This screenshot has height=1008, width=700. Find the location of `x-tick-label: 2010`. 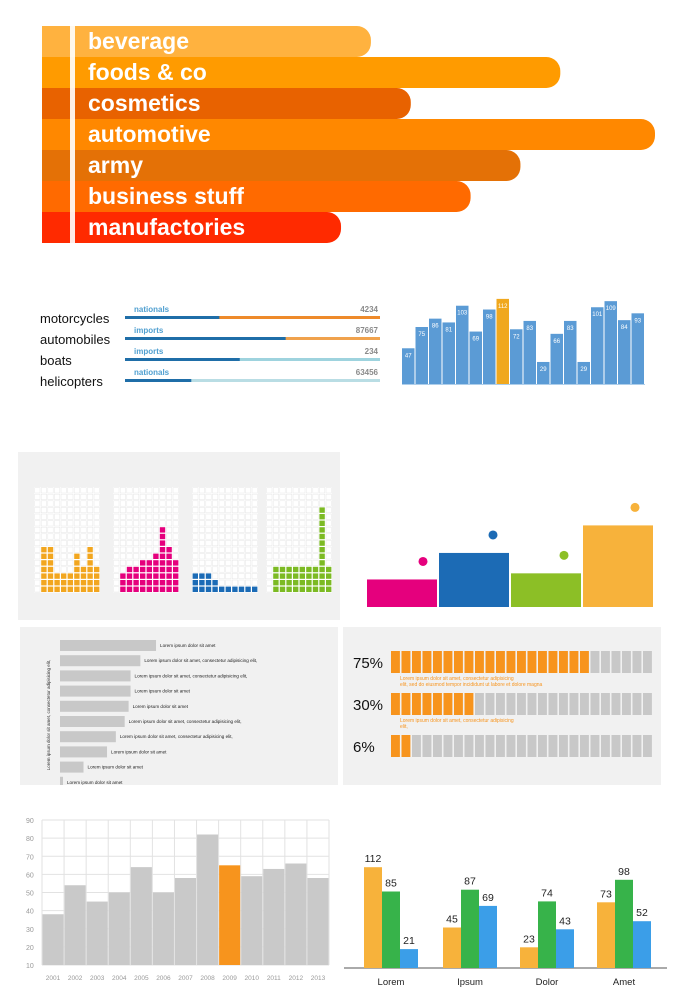

x-tick-label: 2010 is located at coordinates (251, 978).